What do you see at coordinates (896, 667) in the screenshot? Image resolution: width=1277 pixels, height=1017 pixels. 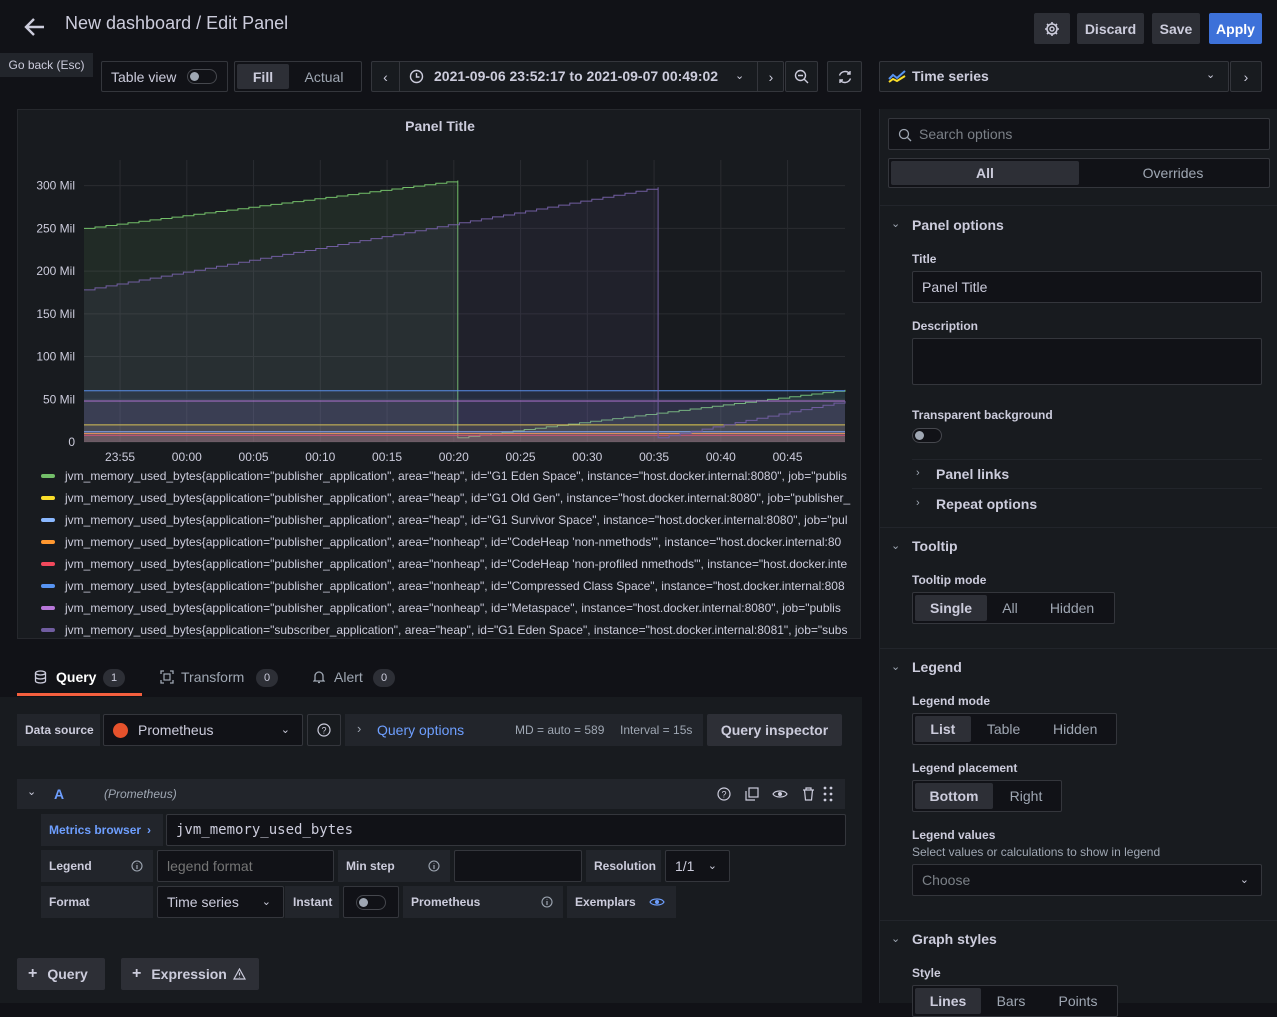 I see `legend-chevron-icon: ⌄` at bounding box center [896, 667].